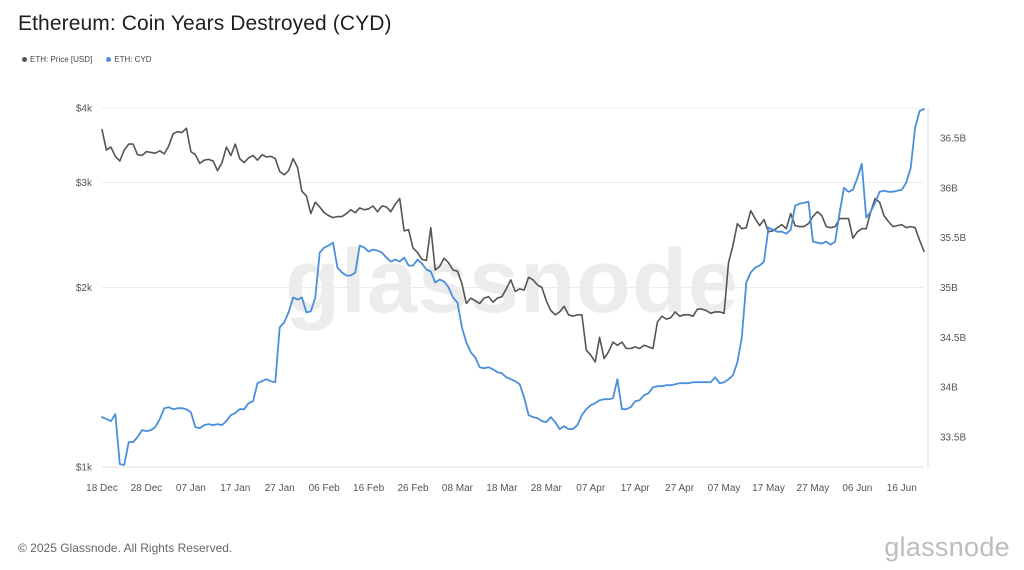 This screenshot has width=1024, height=570. Describe the element at coordinates (949, 288) in the screenshot. I see `y-right-tick-label: 35B` at that location.